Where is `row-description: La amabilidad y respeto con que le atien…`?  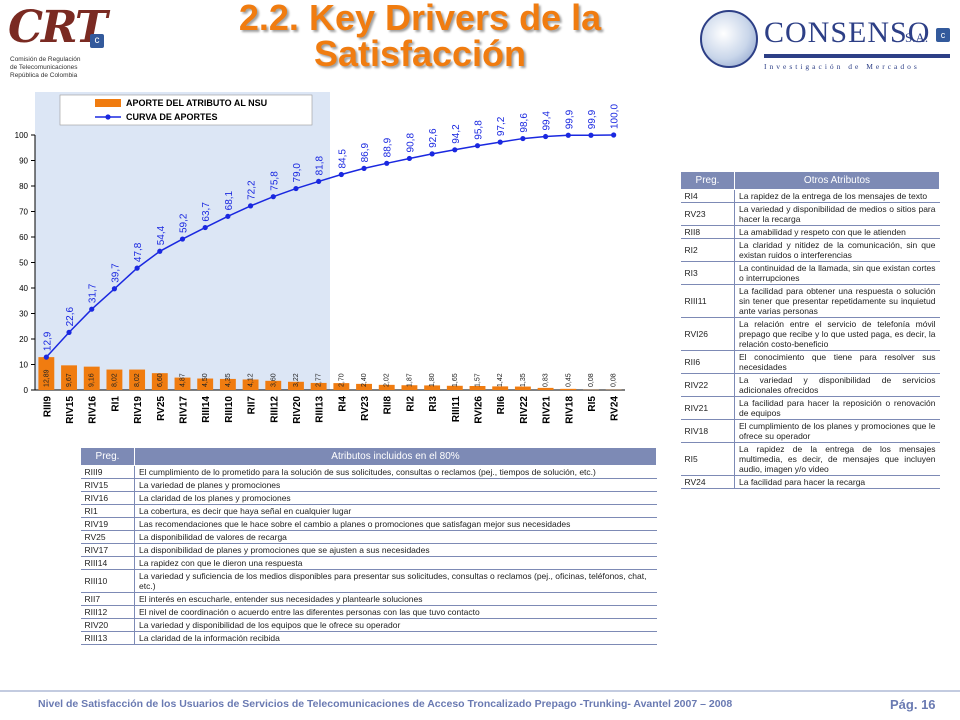
row-description: La amabilidad y respeto con que le atien… is located at coordinates (837, 232).